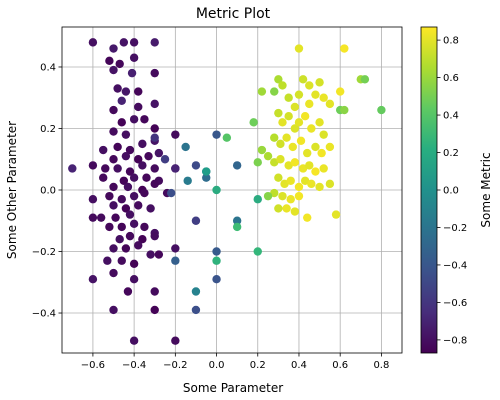 This screenshot has width=500, height=400. I want to click on y-tick-label: −0.2, so click(44, 252).